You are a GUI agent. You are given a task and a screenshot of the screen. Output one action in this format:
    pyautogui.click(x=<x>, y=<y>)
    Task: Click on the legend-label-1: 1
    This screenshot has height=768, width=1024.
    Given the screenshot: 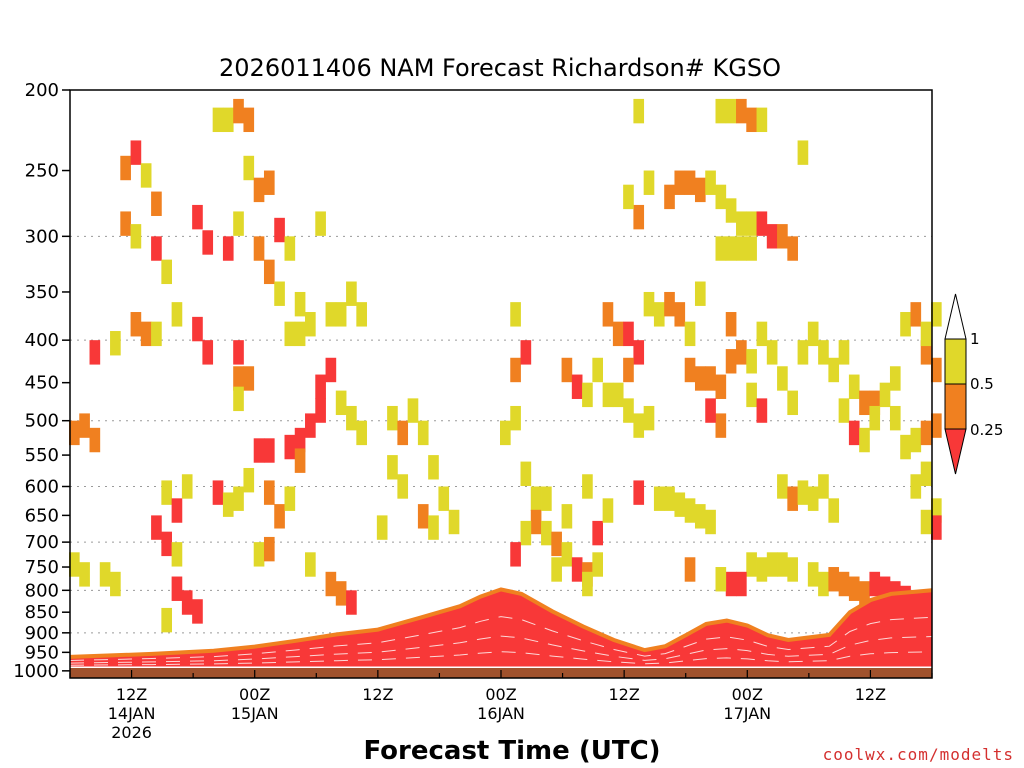 What is the action you would take?
    pyautogui.click(x=975, y=339)
    